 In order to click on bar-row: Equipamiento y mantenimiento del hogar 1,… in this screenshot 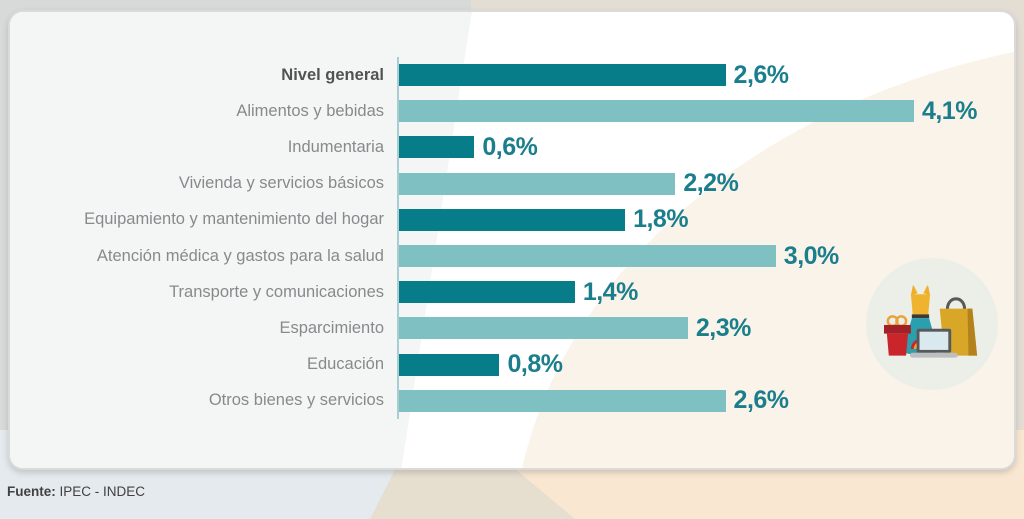, I will do `click(512, 219)`.